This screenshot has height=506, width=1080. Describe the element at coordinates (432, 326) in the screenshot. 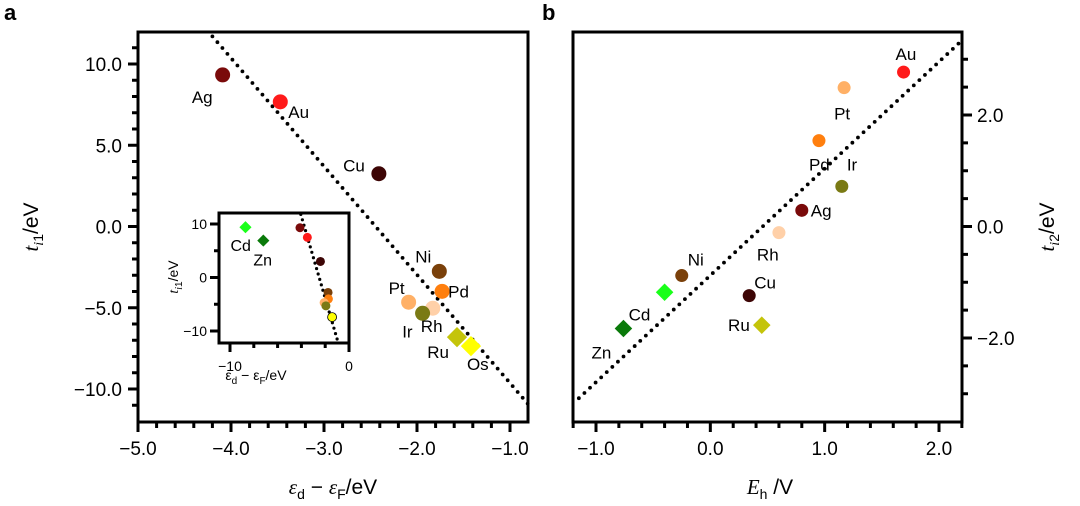

I see `label-rh: Rh` at that location.